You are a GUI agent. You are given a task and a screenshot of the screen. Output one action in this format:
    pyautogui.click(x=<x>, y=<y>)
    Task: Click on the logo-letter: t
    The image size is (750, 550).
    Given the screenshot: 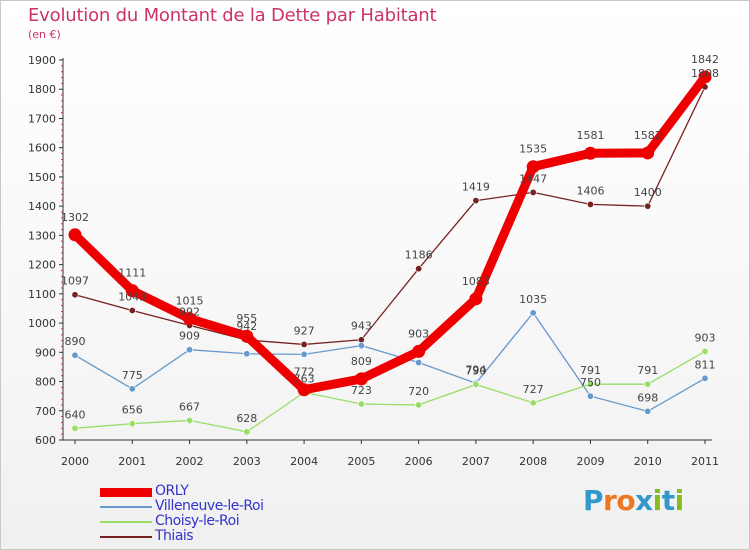 What is the action you would take?
    pyautogui.click(x=668, y=500)
    